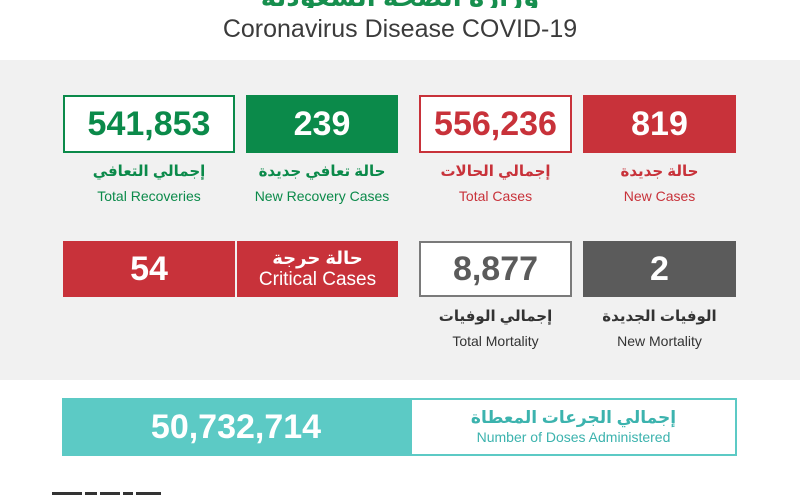  What do you see at coordinates (149, 269) in the screenshot?
I see `critical-cases-value: 54` at bounding box center [149, 269].